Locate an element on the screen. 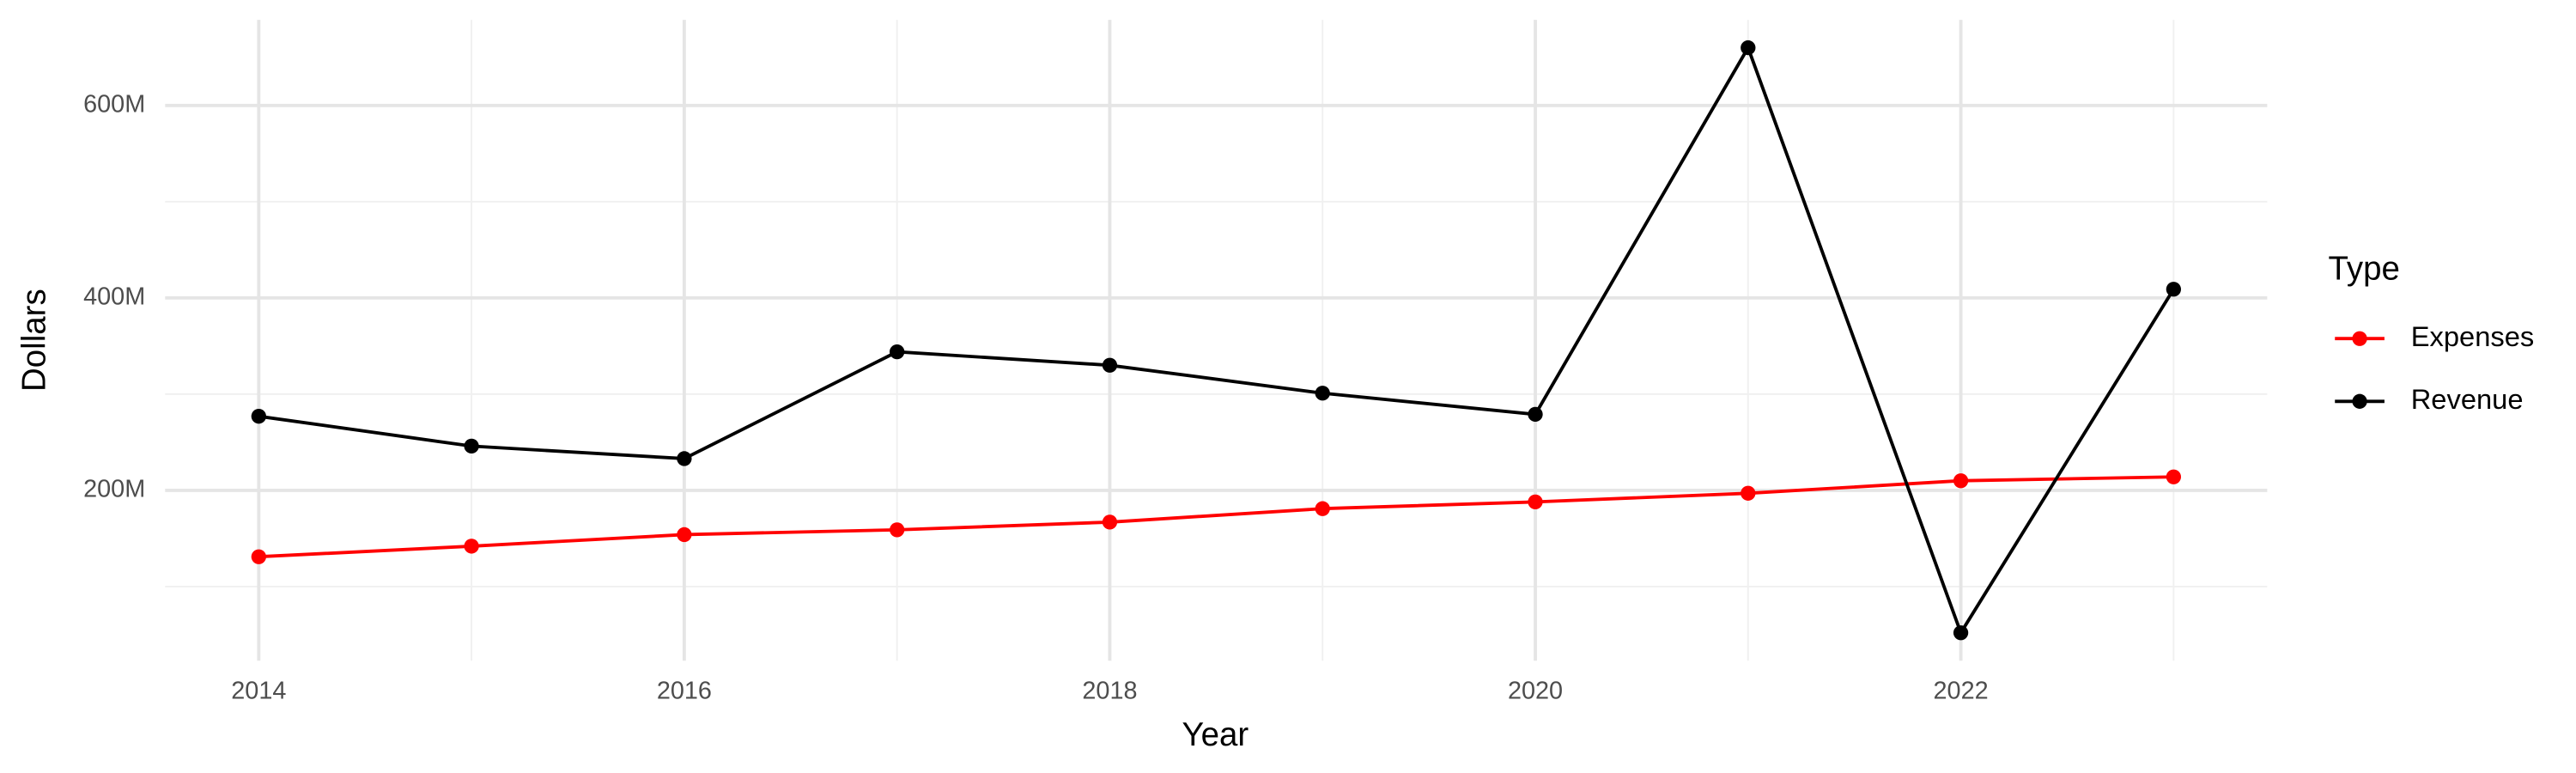  x-tick-label: 2022 is located at coordinates (1961, 690).